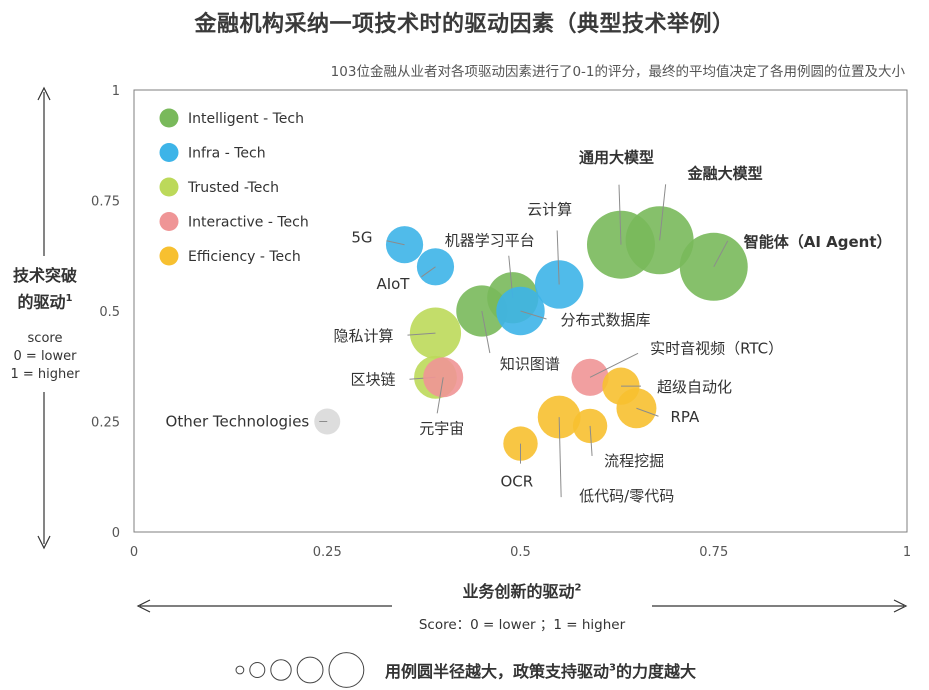 This screenshot has width=929, height=690. I want to click on x-axis-label: 业务创新的驱动2, so click(464, 590).